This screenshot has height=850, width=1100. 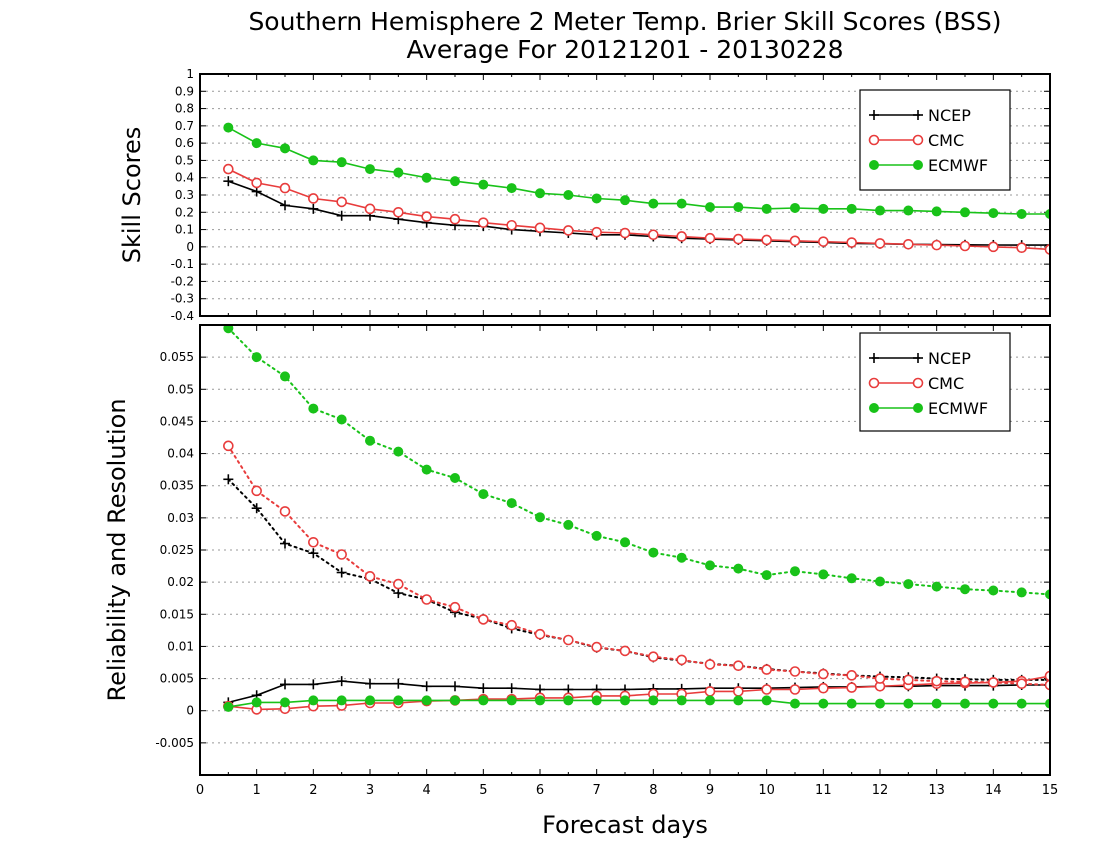 What do you see at coordinates (184, 195) in the screenshot?
I see `y-tick-label: 0.3` at bounding box center [184, 195].